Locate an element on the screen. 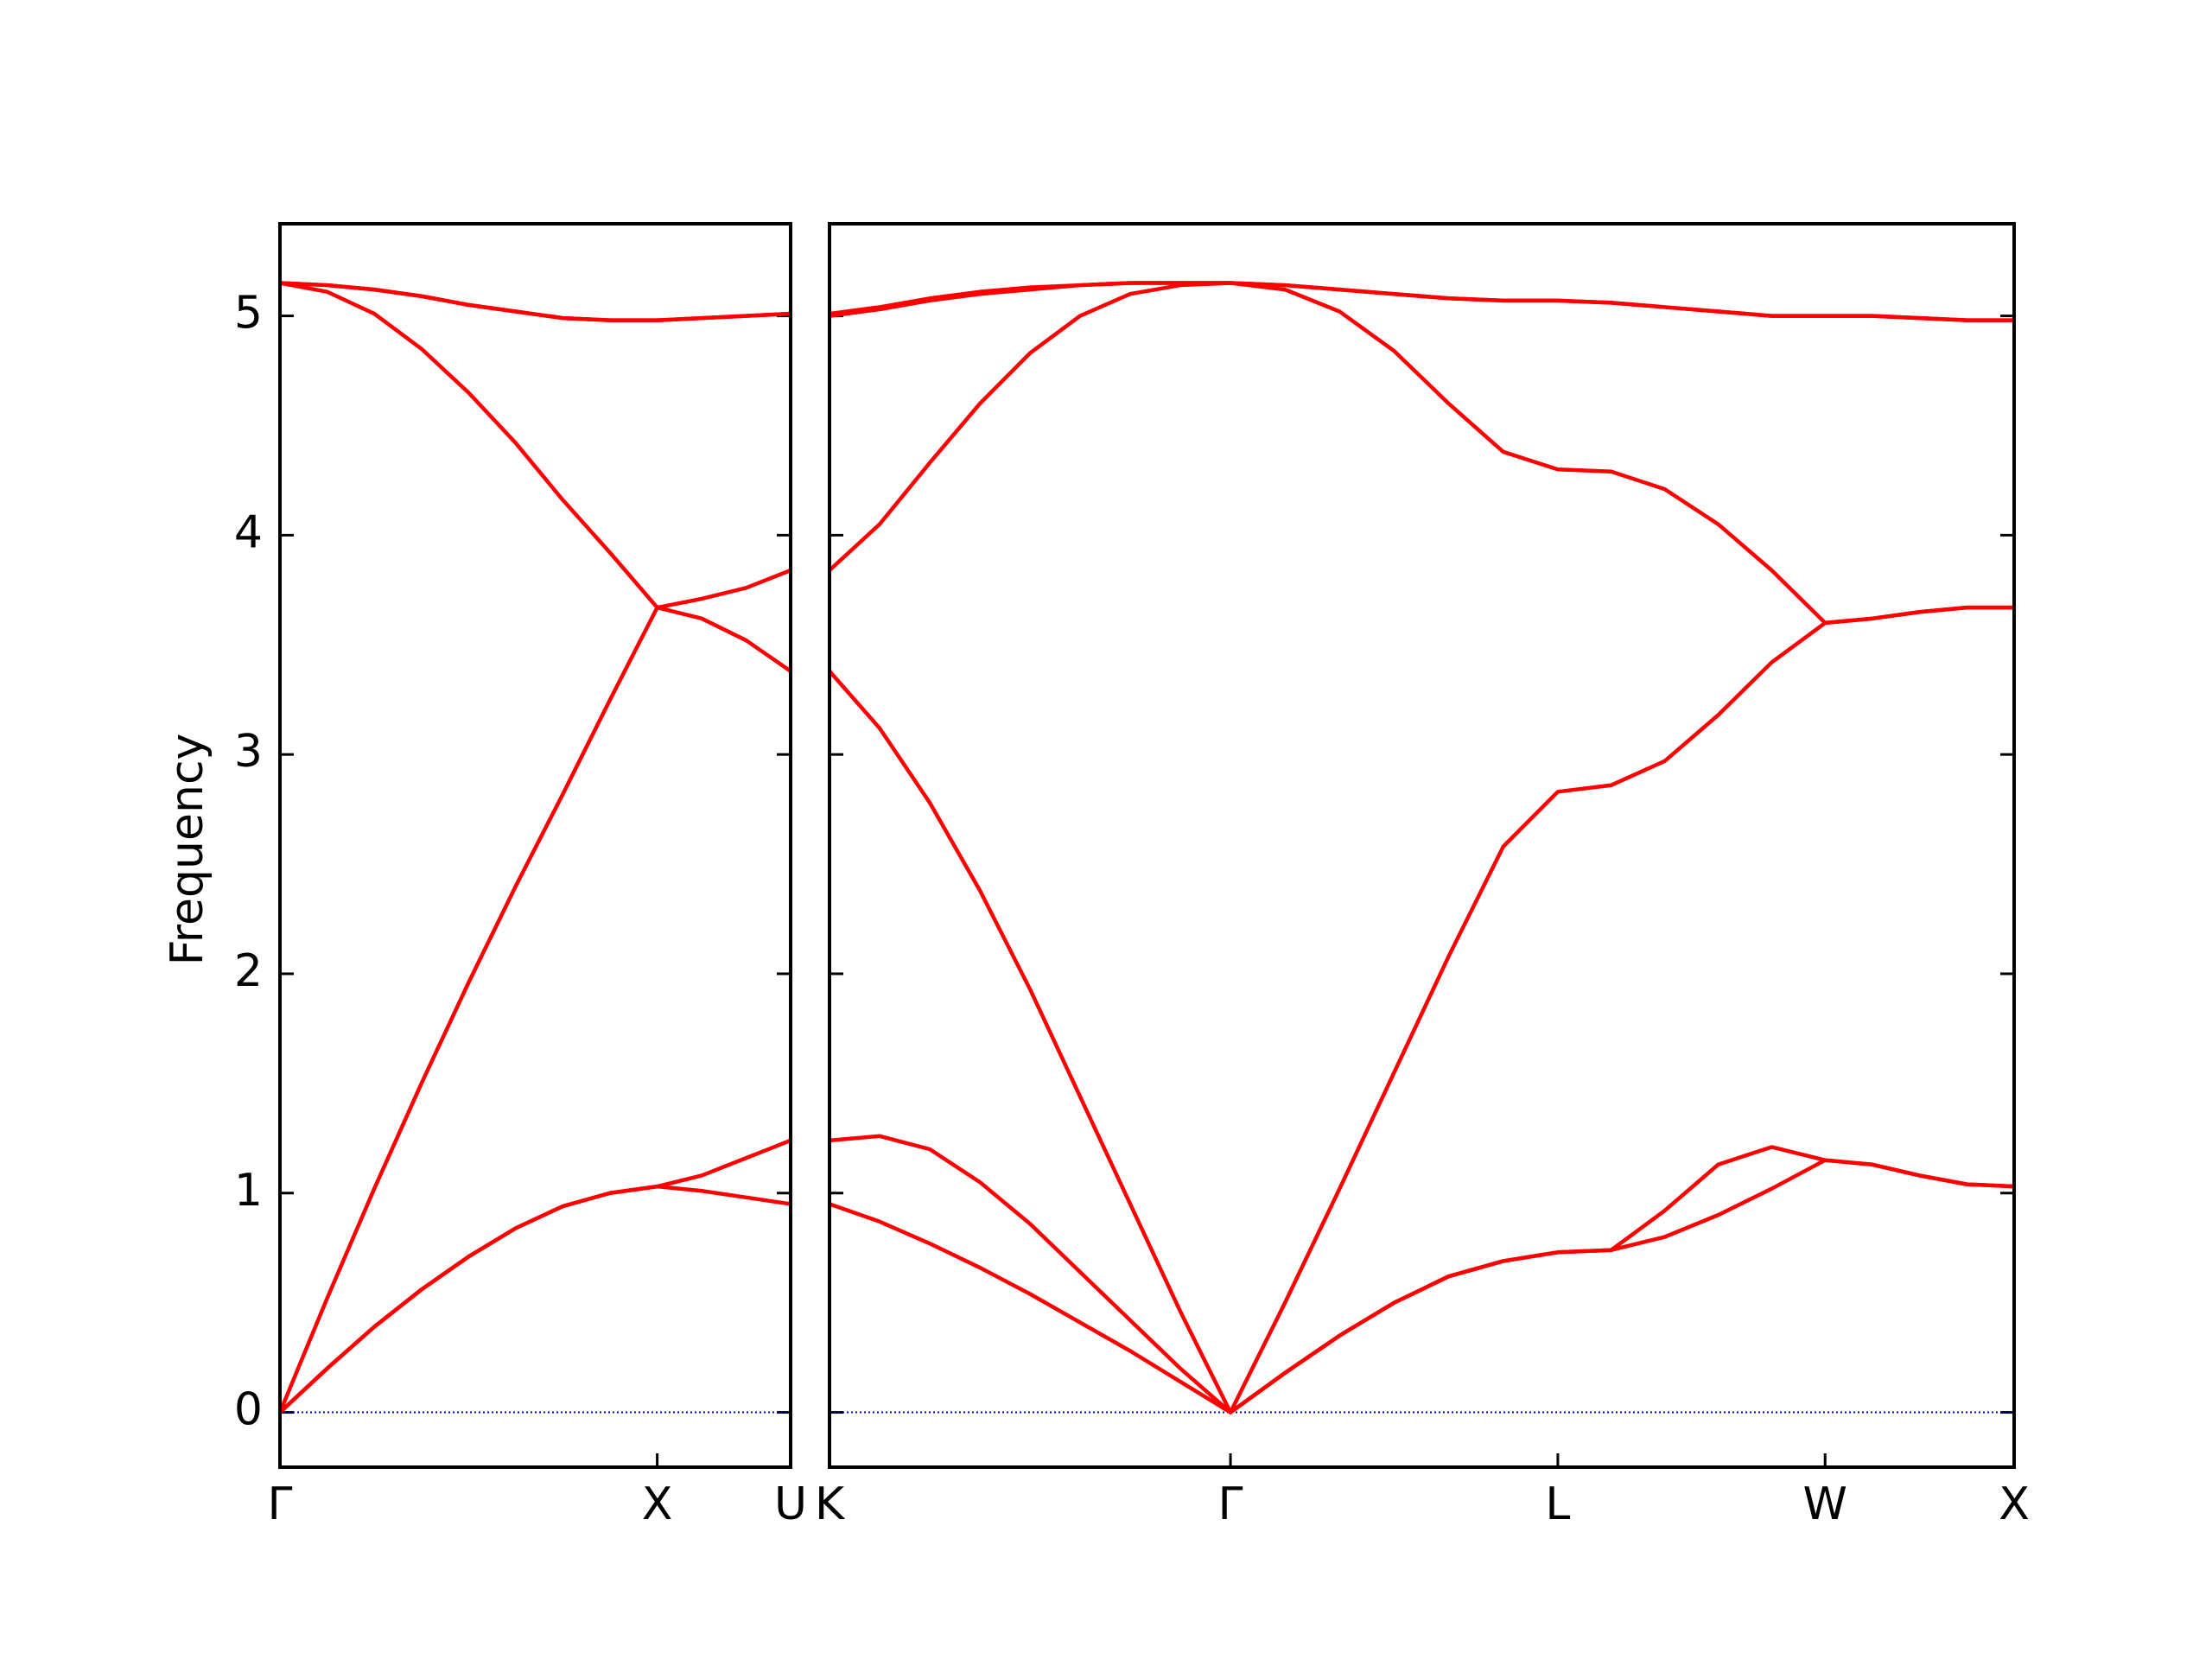 This screenshot has height=1659, width=2212. y-tick-label: 3 is located at coordinates (248, 752).